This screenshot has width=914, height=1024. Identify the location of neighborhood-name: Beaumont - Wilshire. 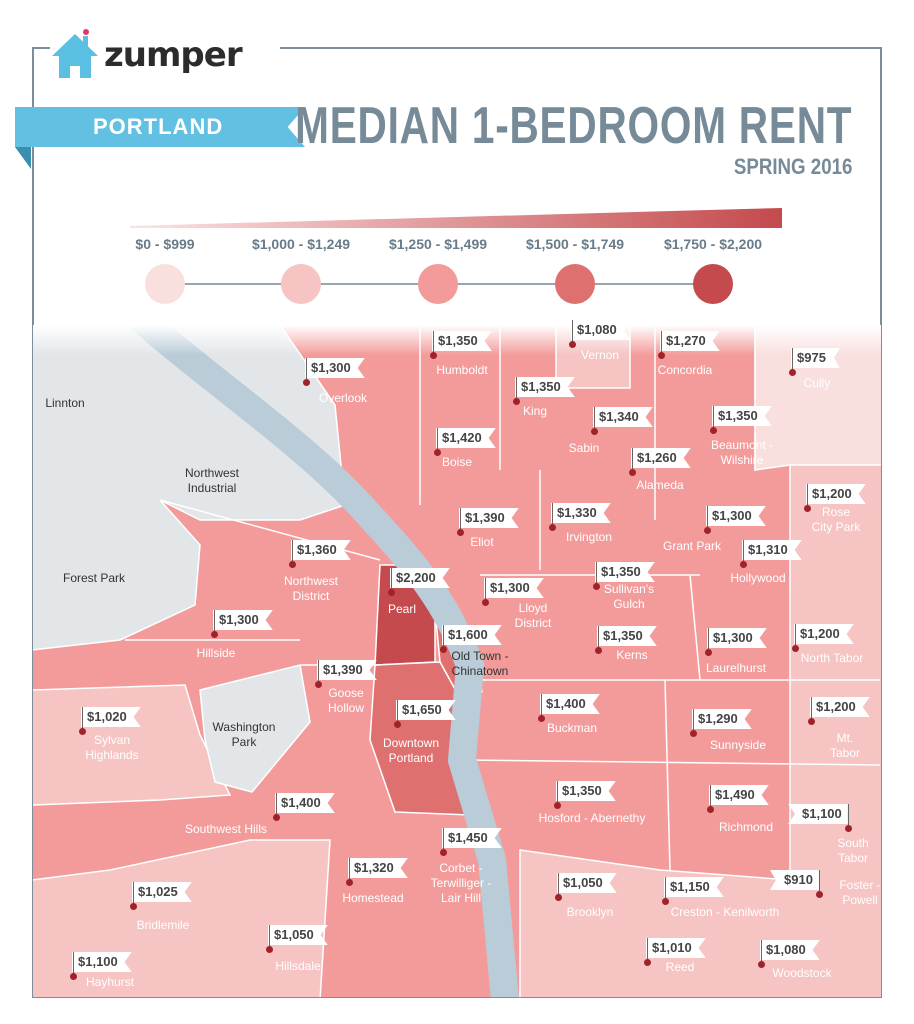
(742, 452).